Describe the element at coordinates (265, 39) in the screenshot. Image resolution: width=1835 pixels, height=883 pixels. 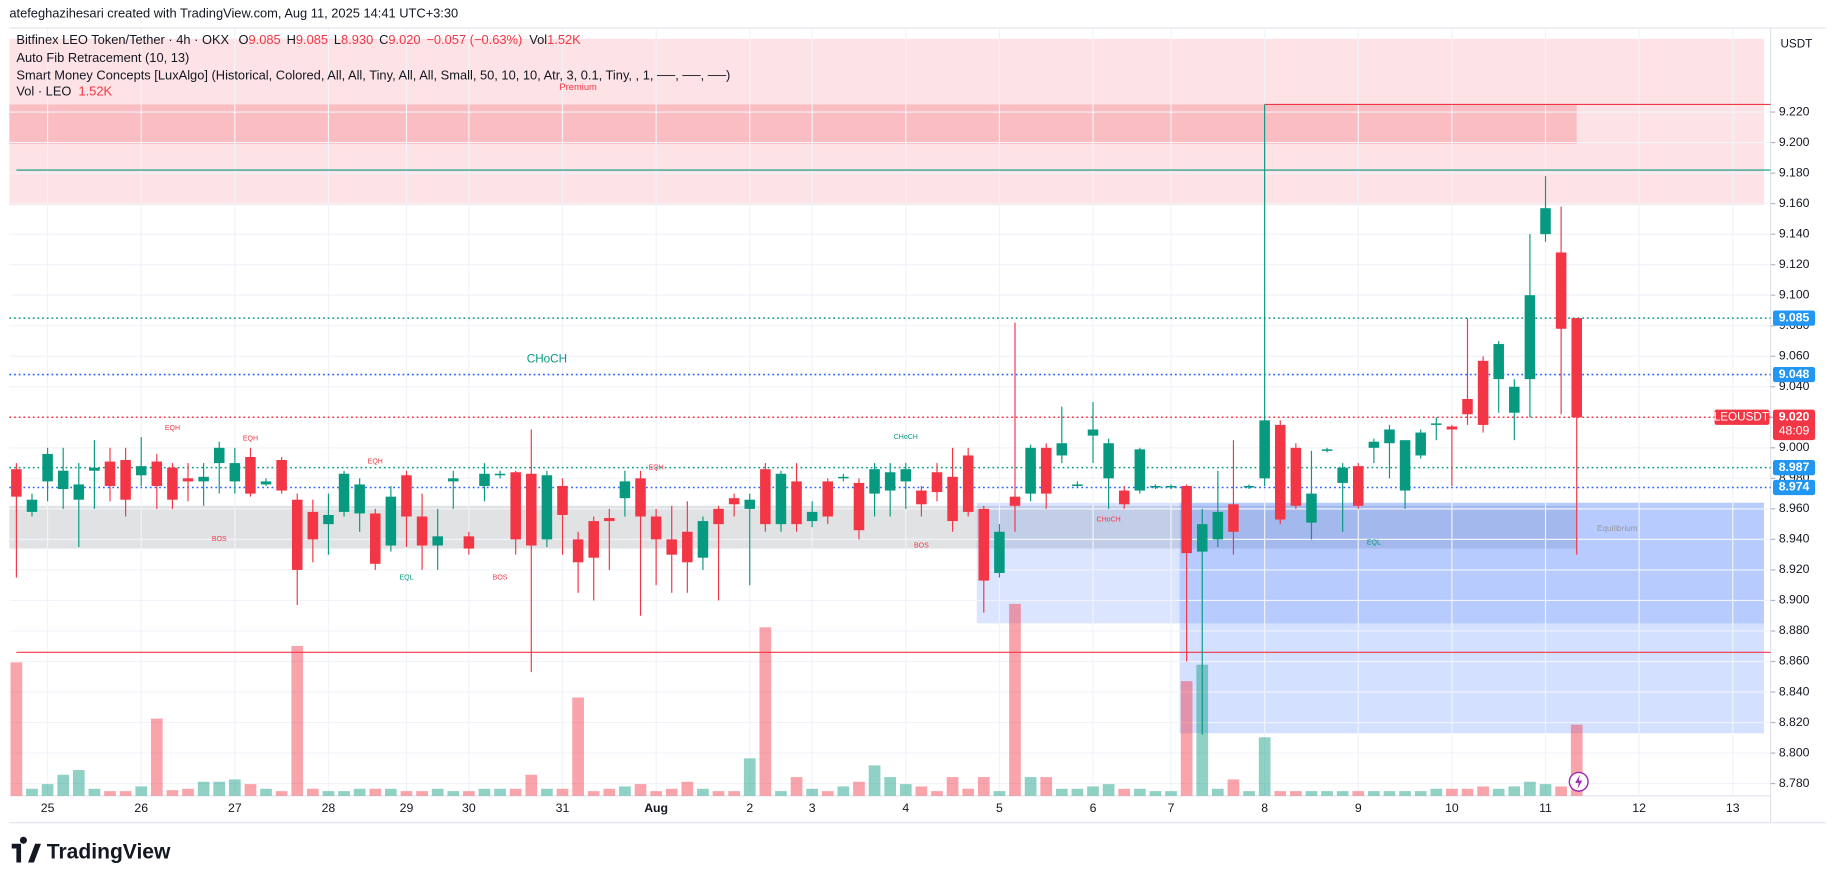
I see `ohlc-value: 9.085` at that location.